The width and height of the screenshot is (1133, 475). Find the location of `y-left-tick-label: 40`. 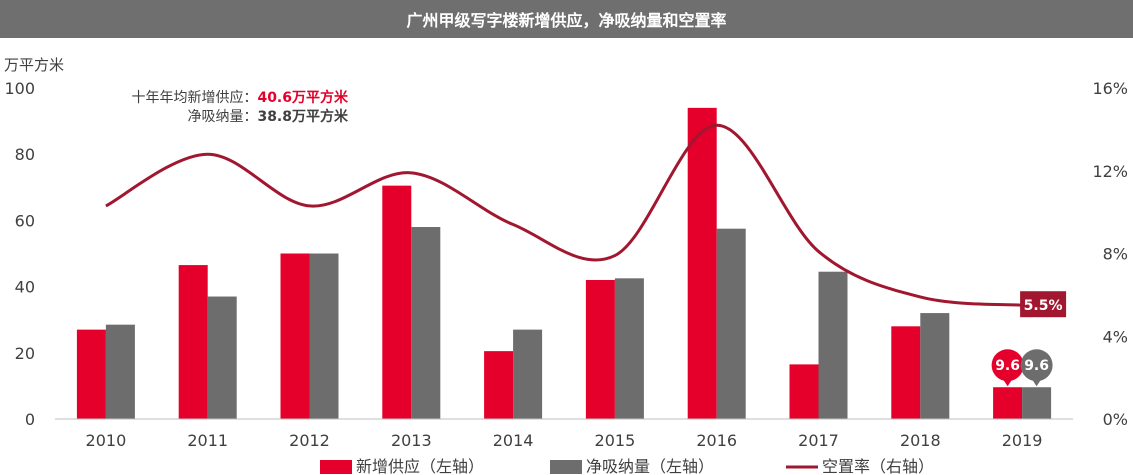

y-left-tick-label: 40 is located at coordinates (25, 287).